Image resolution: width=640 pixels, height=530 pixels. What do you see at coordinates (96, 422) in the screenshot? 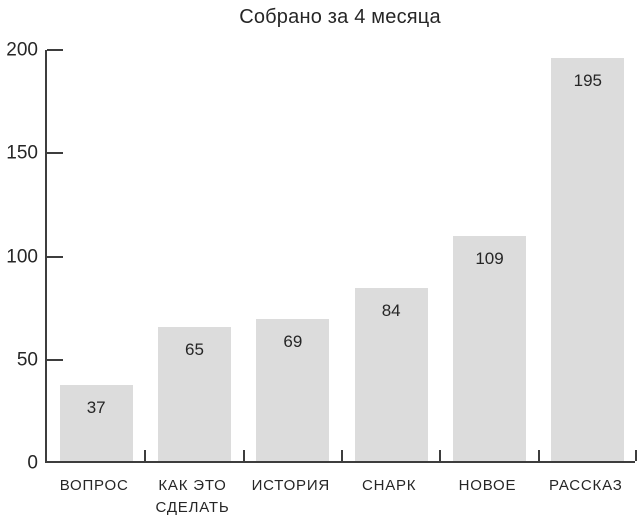
I see `bar: 37` at bounding box center [96, 422].